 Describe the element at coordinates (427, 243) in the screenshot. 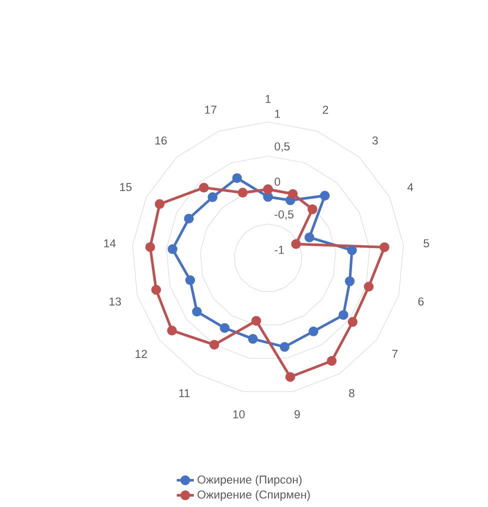

I see `spoke-label: 5` at that location.